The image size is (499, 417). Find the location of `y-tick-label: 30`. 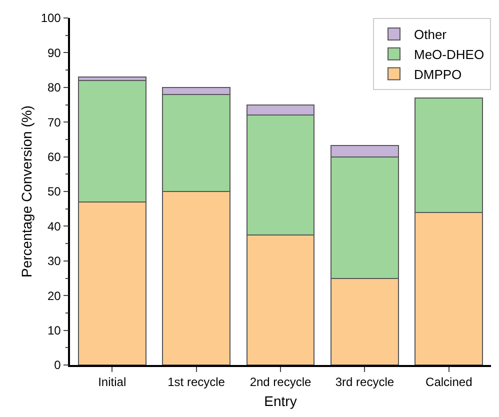

y-tick-label: 30 is located at coordinates (54, 261).